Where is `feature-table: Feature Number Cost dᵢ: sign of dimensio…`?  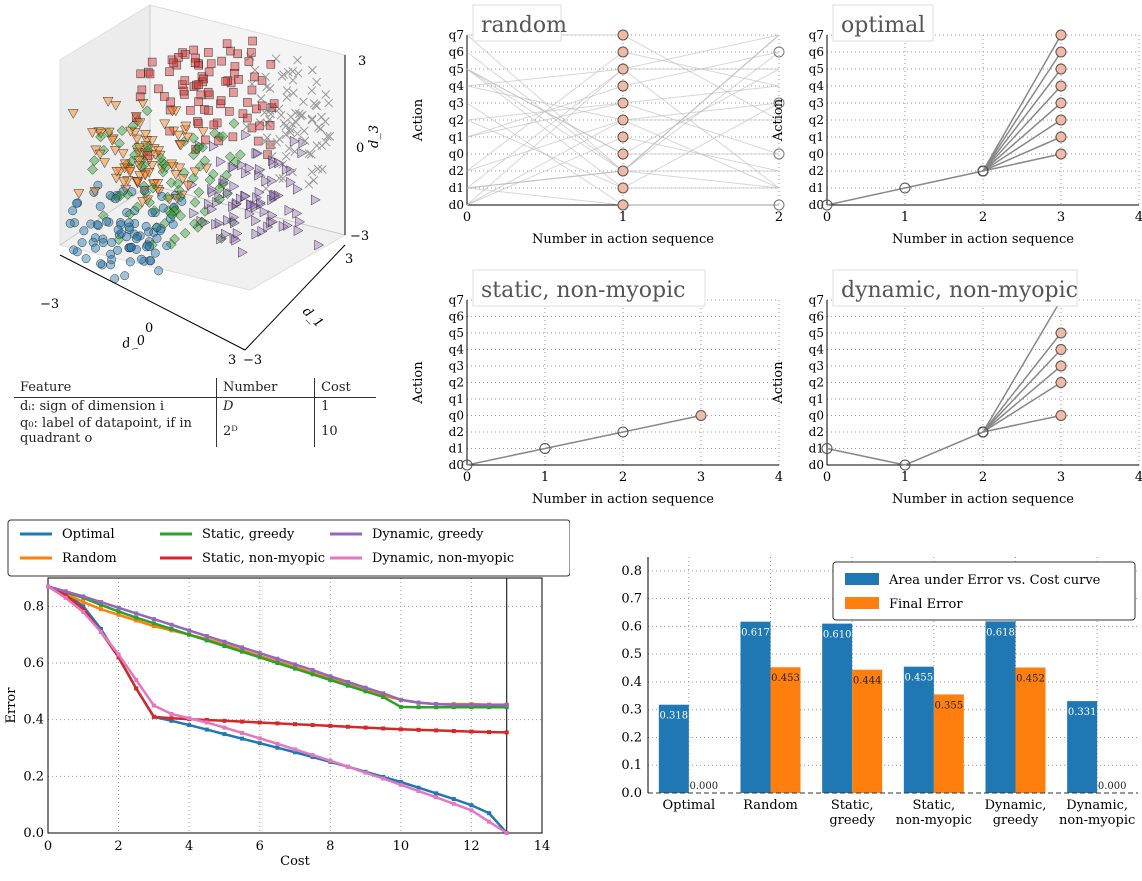 feature-table: Feature Number Cost dᵢ: sign of dimensio… is located at coordinates (195, 412).